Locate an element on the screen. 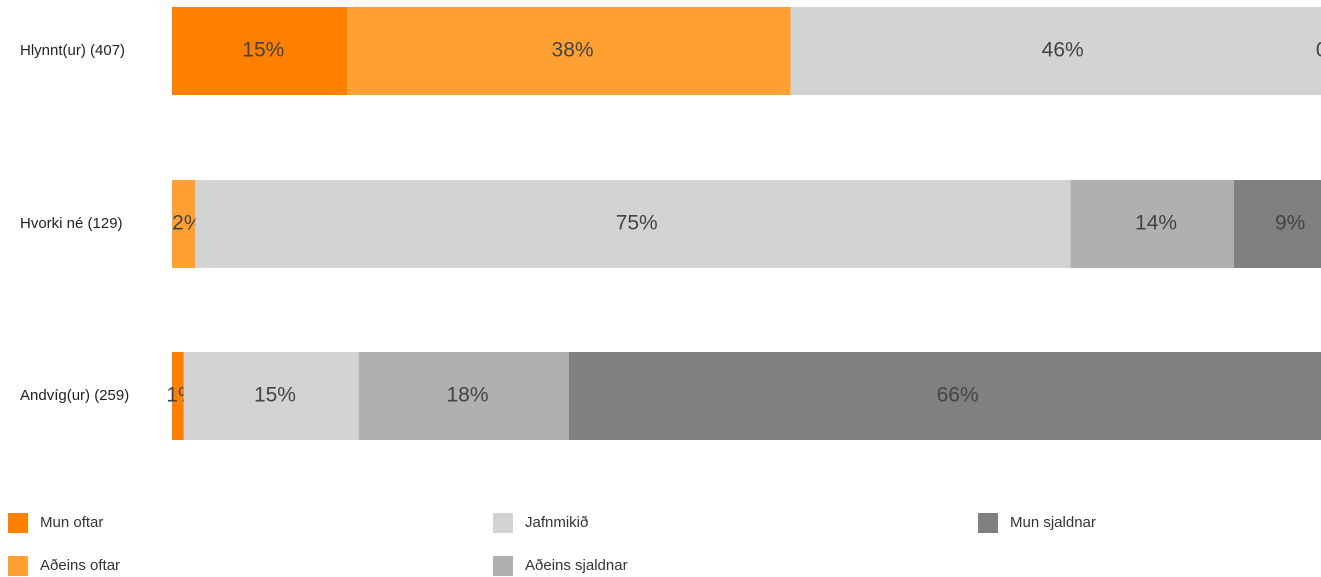  category-label: Andvíg(ur) (259) is located at coordinates (74, 395).